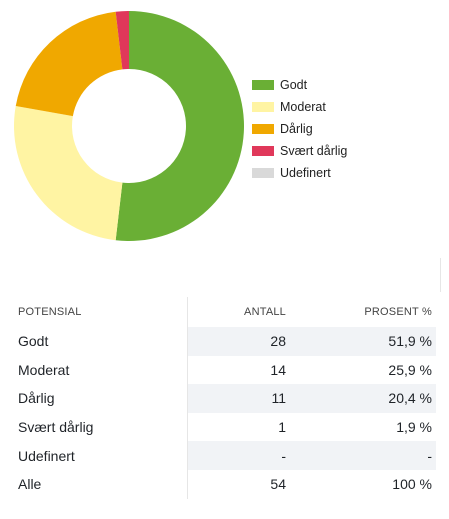 This screenshot has height=519, width=449. I want to click on legend-item-darlig: Dårlig, so click(299, 129).